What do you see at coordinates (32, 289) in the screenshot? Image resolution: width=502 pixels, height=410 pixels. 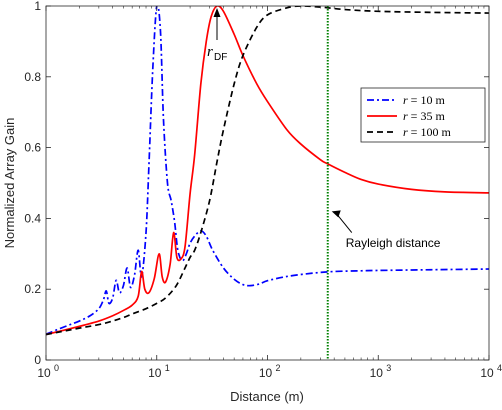 I see `y-tick-label: 0.2` at bounding box center [32, 289].